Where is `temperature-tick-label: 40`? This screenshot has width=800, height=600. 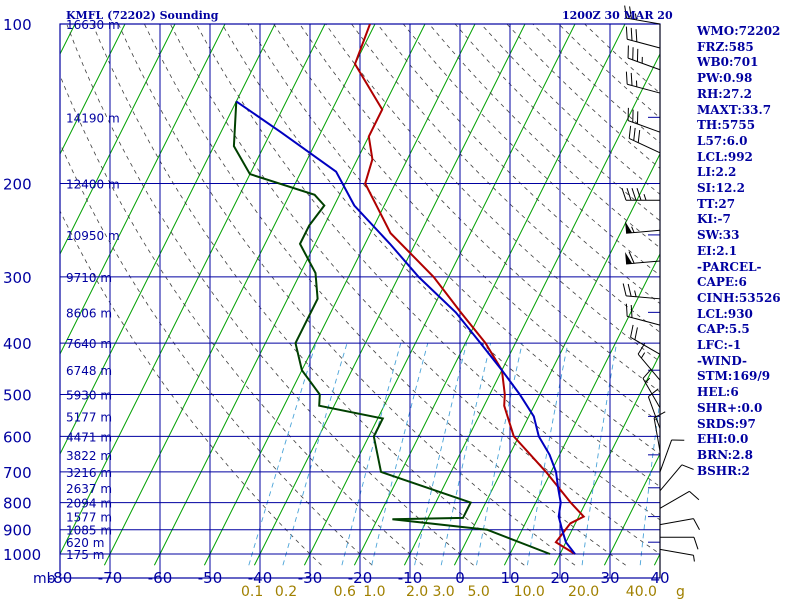
temperature-tick-label: 40 is located at coordinates (659, 578).